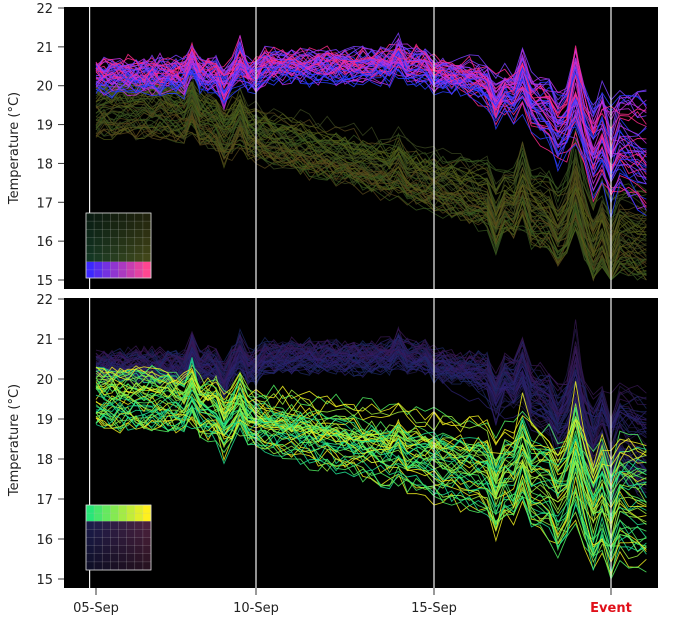  Describe the element at coordinates (50, 145) in the screenshot. I see `y-ticks-top: 15 16 17 18 19 20 21 22` at that location.